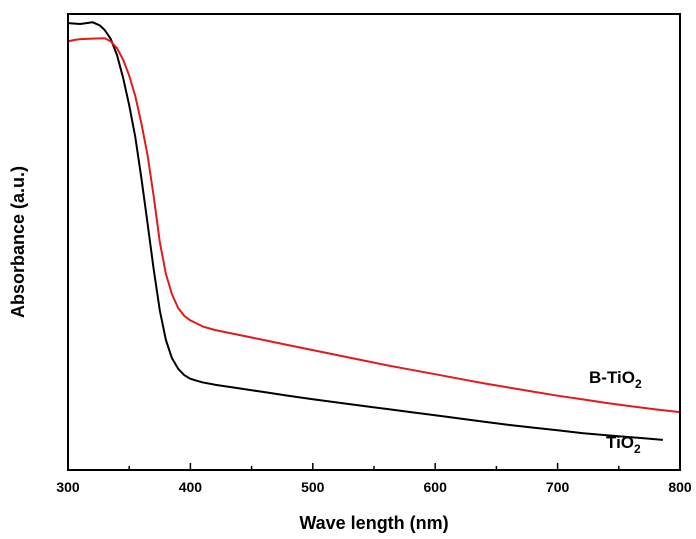 The width and height of the screenshot is (696, 539). I want to click on x-tick-label: 300, so click(68, 487).